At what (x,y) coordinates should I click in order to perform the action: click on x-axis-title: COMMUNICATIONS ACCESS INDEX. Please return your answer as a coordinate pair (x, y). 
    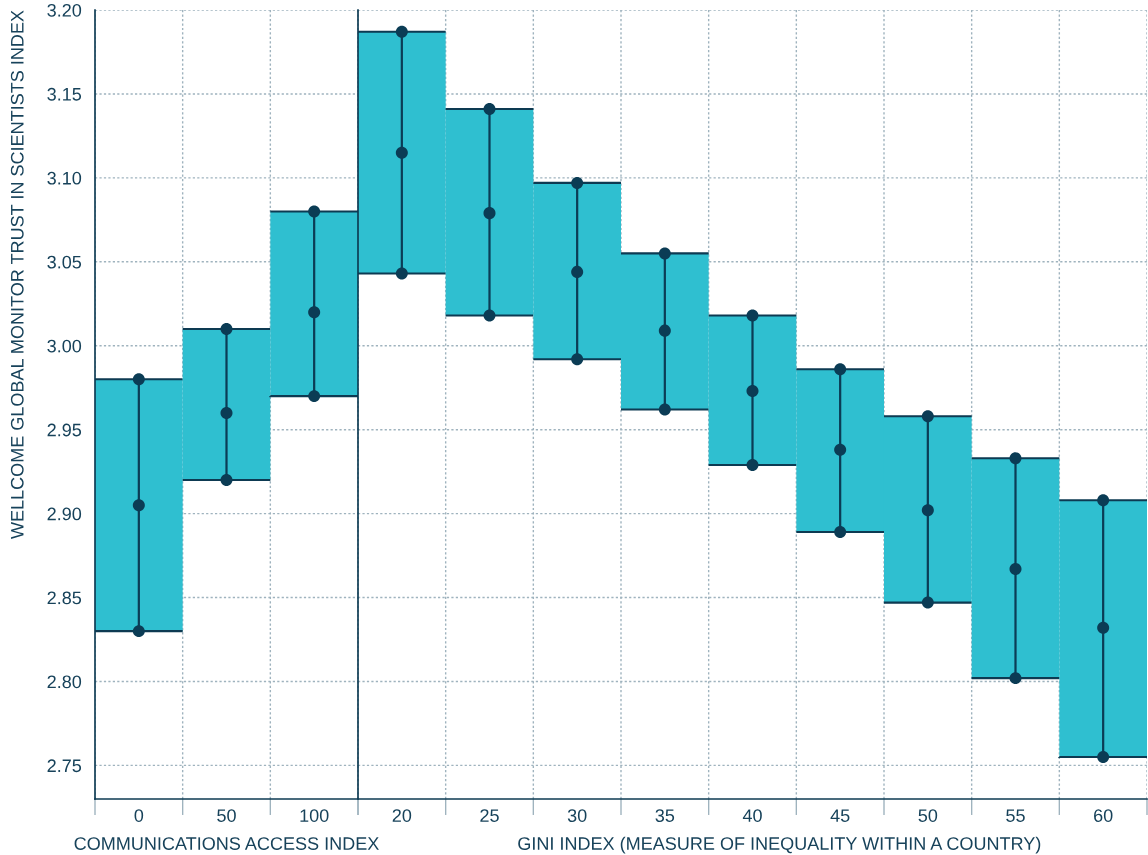
    Looking at the image, I should click on (226, 843).